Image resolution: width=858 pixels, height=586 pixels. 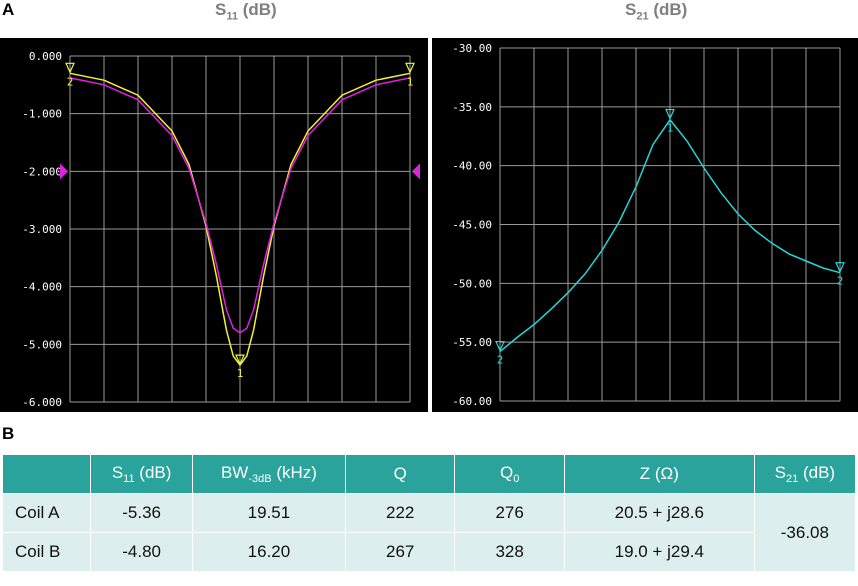 What do you see at coordinates (472, 107) in the screenshot?
I see `y-tick-label: -35.00` at bounding box center [472, 107].